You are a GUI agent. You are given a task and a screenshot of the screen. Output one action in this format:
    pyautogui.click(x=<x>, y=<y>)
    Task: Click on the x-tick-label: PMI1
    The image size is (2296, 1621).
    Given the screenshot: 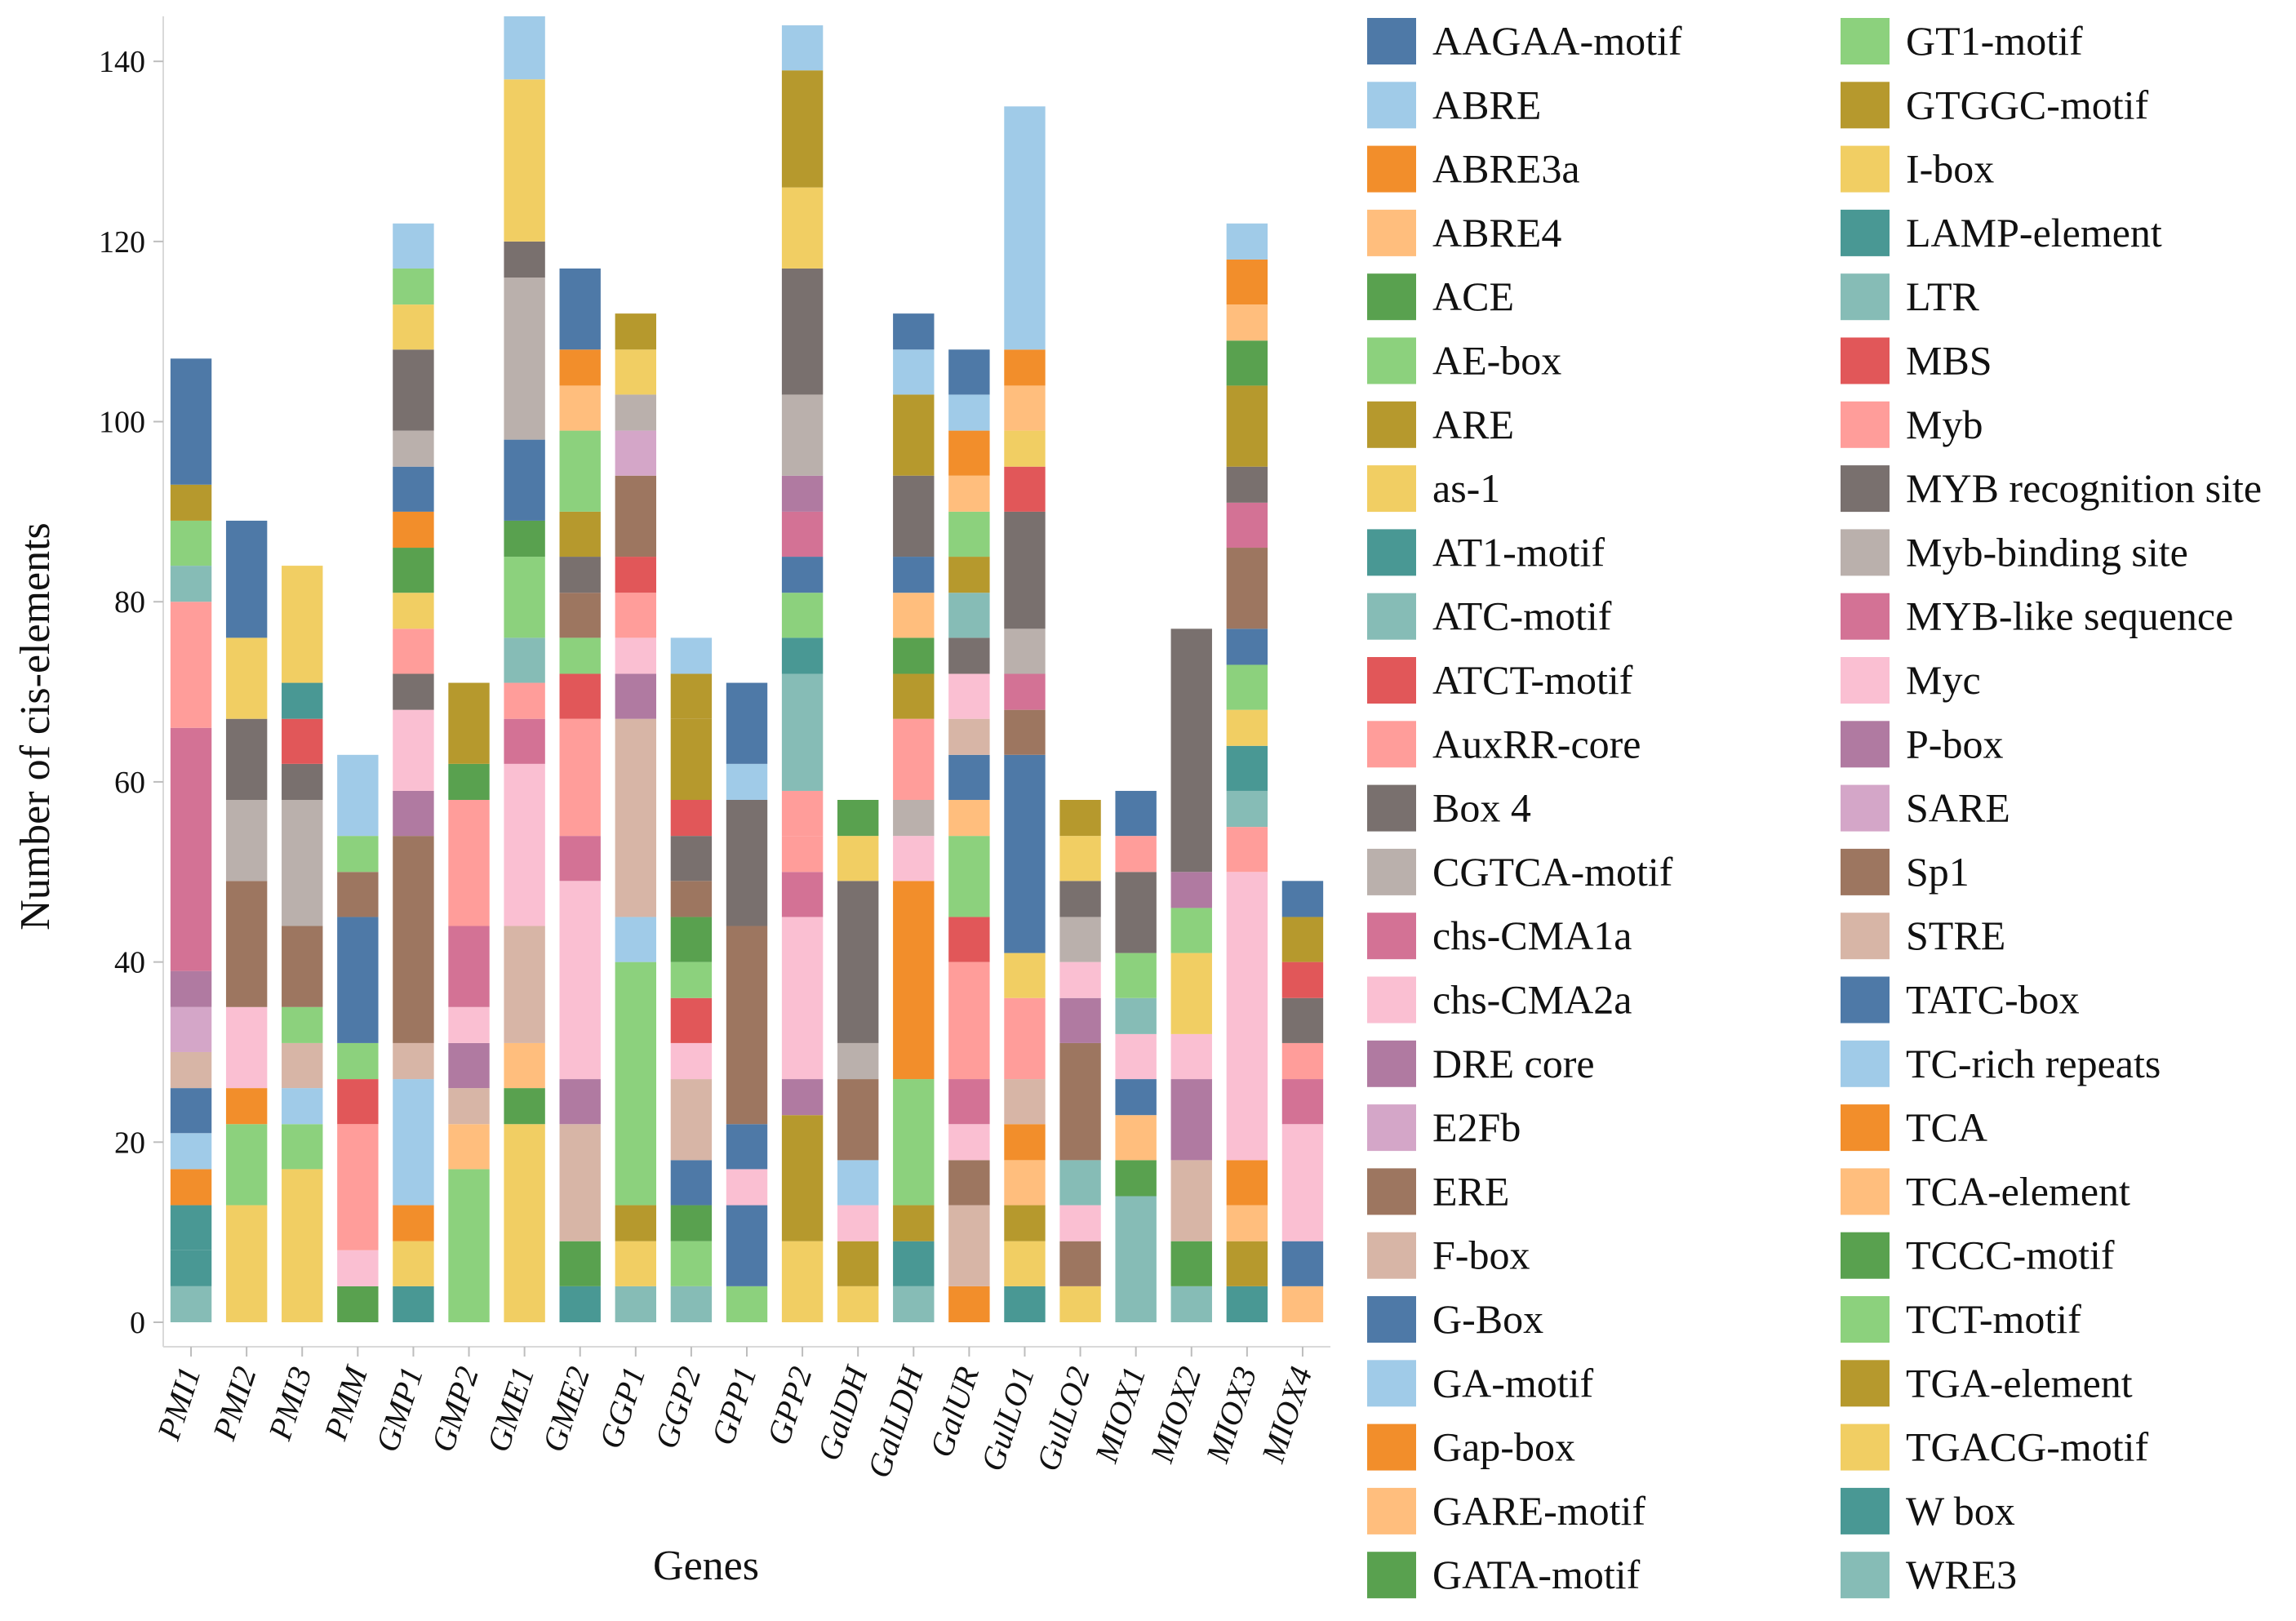 What is the action you would take?
    pyautogui.click(x=178, y=1403)
    